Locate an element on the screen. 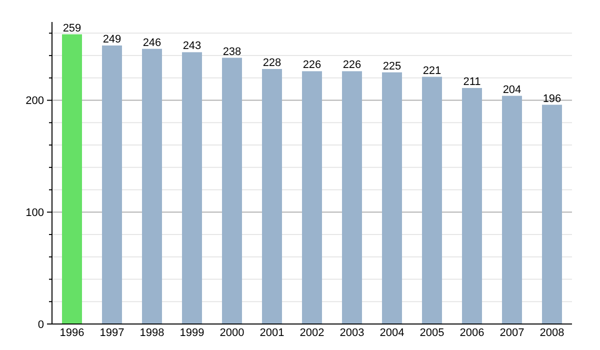  data-label: 243 is located at coordinates (192, 46).